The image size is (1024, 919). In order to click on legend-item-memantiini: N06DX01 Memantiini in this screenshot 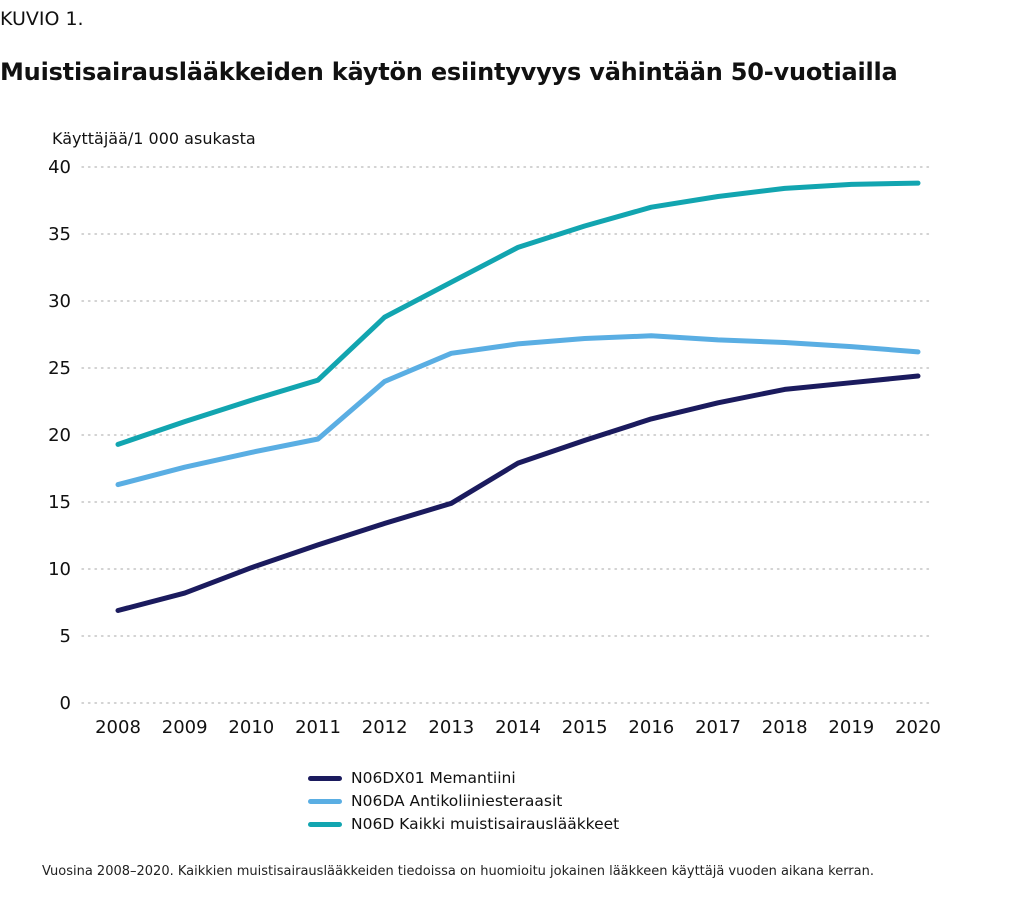, I will do `click(463, 778)`.